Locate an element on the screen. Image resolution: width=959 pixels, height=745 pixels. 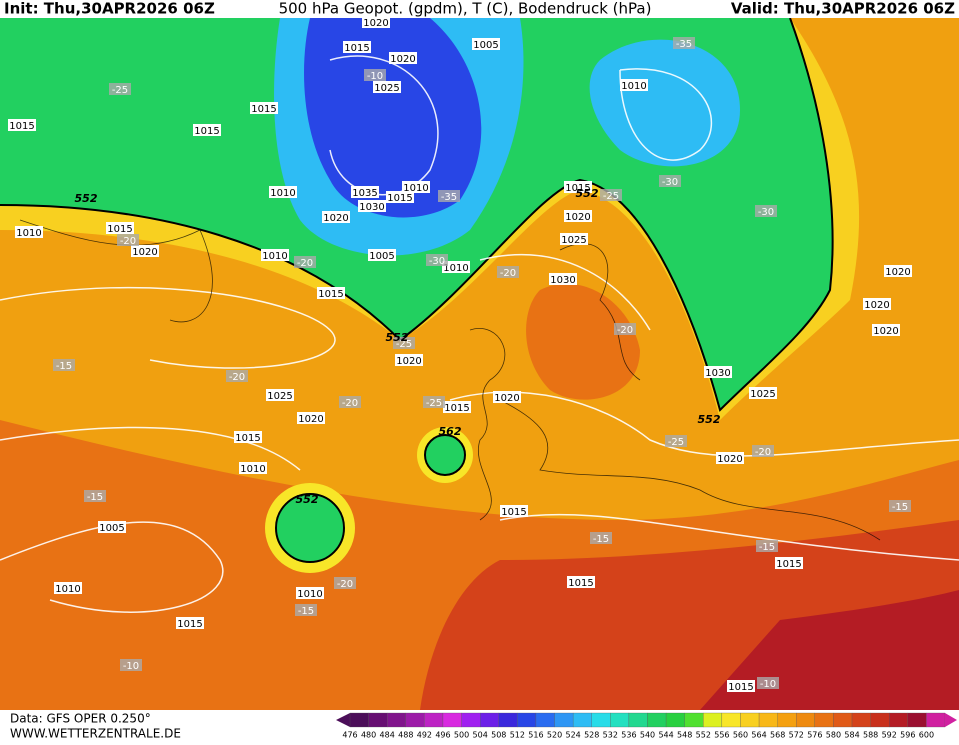
colorbar-label: 480 is located at coordinates (368, 735).